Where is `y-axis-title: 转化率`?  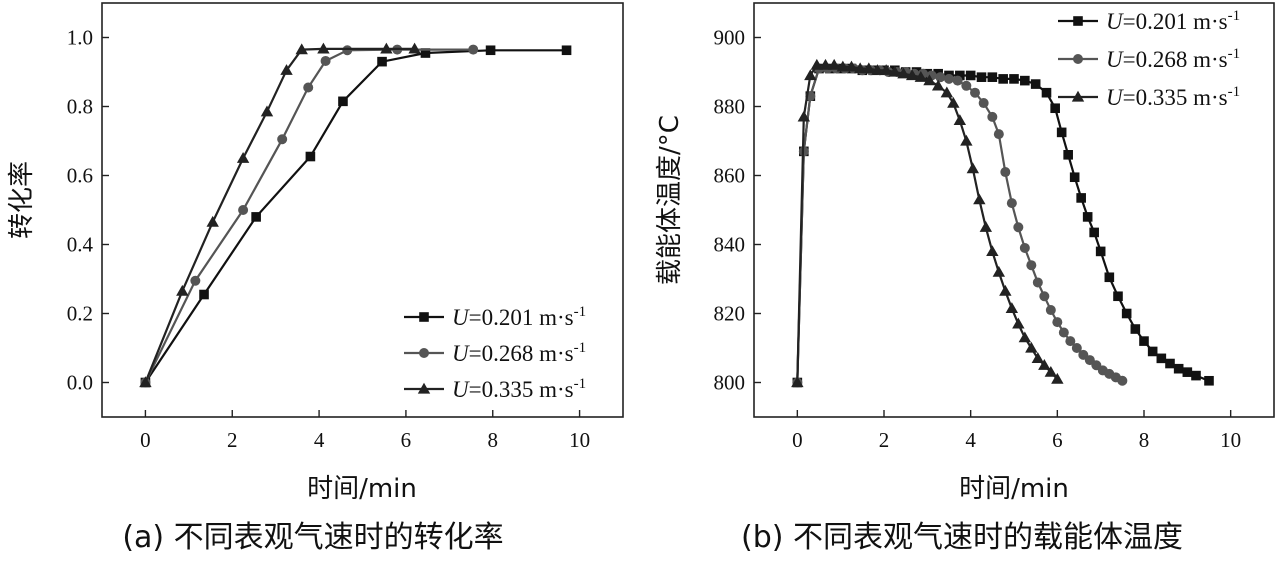 y-axis-title: 转化率 is located at coordinates (22, 200).